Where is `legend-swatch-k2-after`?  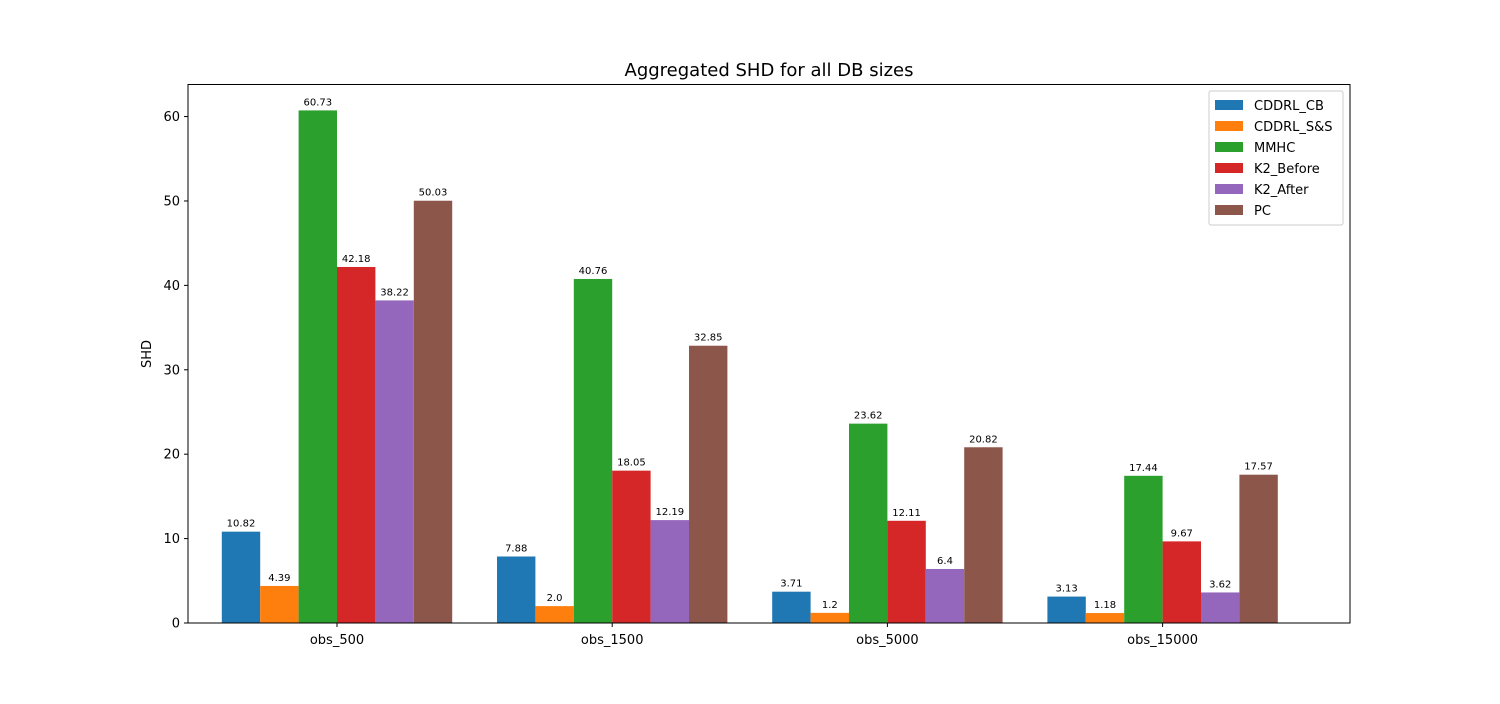 legend-swatch-k2-after is located at coordinates (1229, 189).